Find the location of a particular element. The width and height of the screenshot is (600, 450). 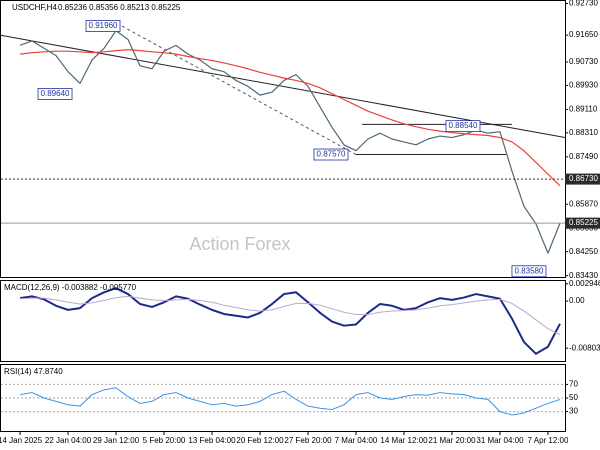

panel-title: MACD(12,26,9) -0.003882 -0.005770 is located at coordinates (70, 287).